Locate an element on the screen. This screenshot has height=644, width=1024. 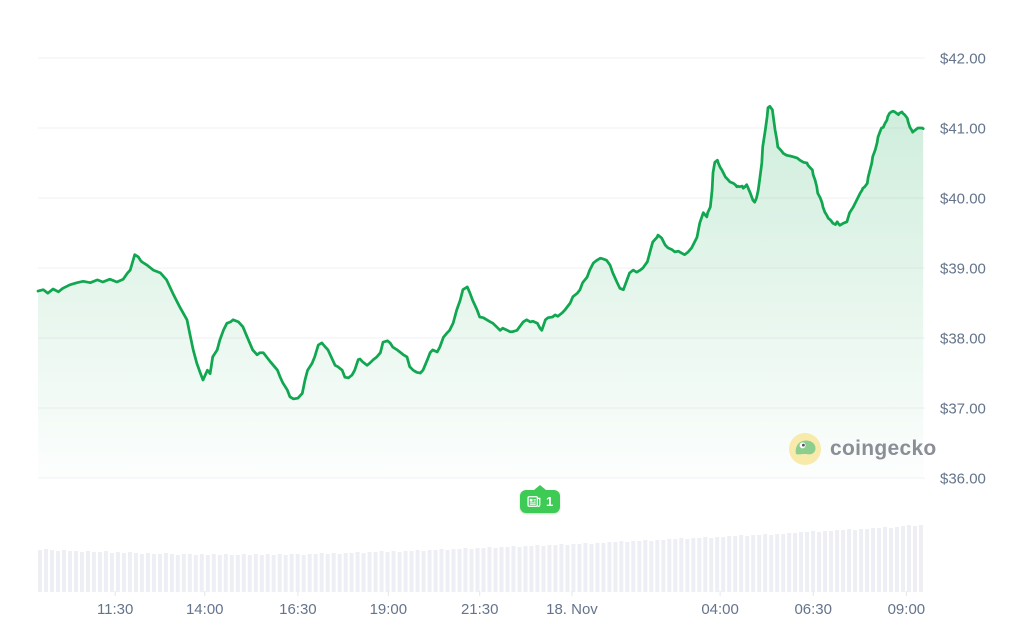
news-annotation-badge: 1 is located at coordinates (540, 501).